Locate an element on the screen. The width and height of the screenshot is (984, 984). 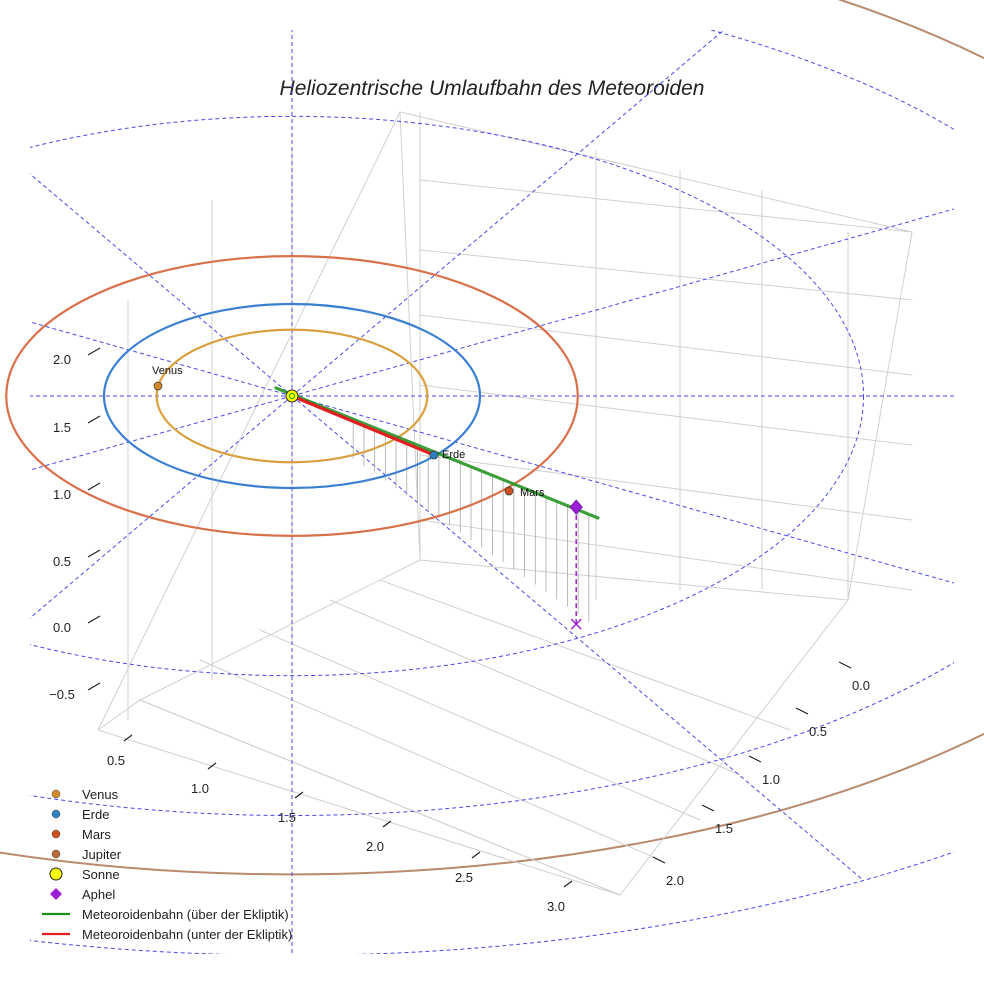
planet-label-erde: Erde is located at coordinates (453, 455).